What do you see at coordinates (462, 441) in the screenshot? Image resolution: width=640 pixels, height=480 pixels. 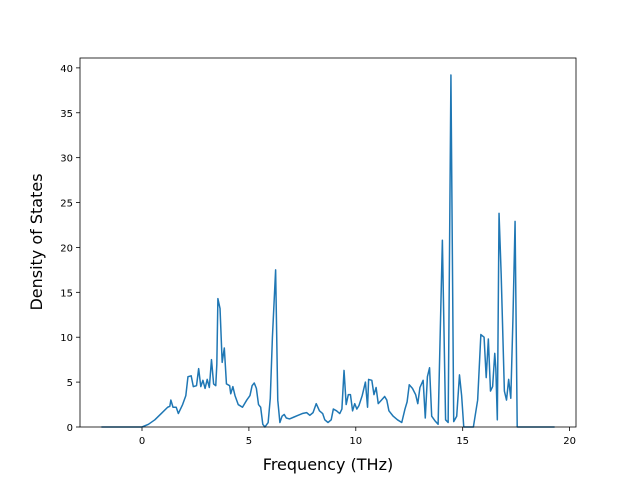 I see `x-tick-label: 15` at bounding box center [462, 441].